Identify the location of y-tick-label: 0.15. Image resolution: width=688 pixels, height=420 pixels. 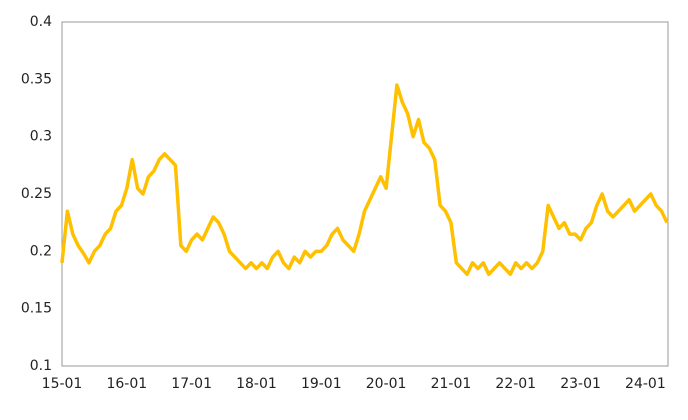
(36, 309).